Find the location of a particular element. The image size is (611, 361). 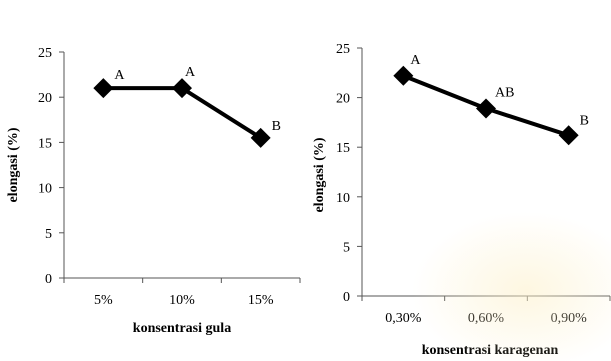

x-tick-label: 0,30% is located at coordinates (403, 318).